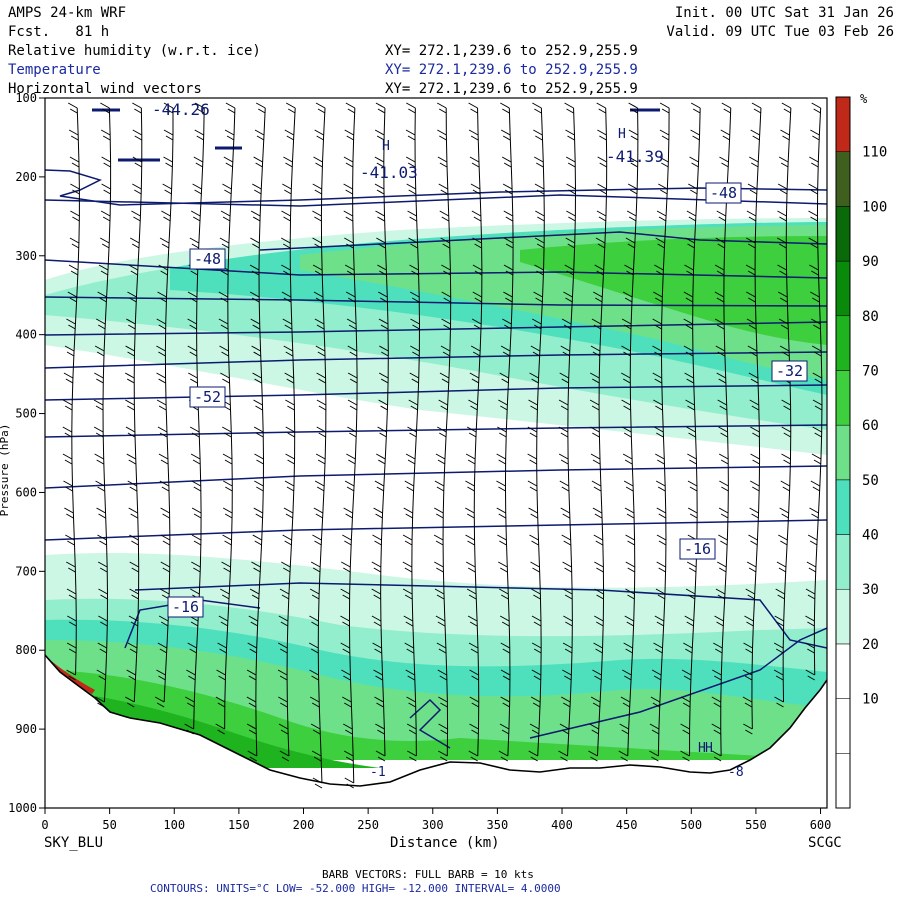 This screenshot has height=900, width=900. Describe the element at coordinates (870, 262) in the screenshot. I see `colorbar-label: 90` at that location.